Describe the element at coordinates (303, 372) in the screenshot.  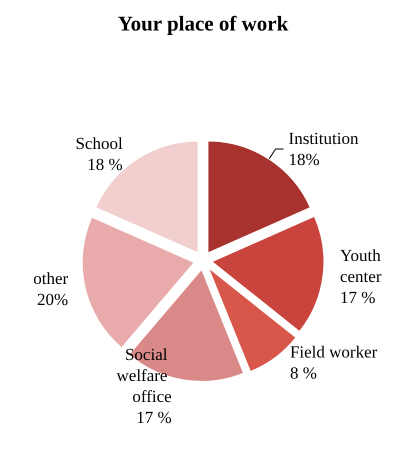
I see `data-label: 8 %` at that location.